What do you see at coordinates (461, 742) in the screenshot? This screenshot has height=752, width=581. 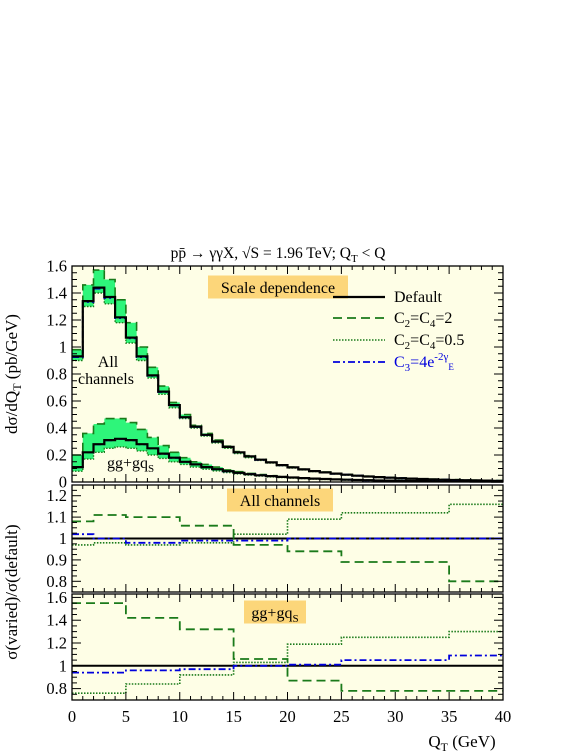 I see `x-axis-label: QT (GeV)` at bounding box center [461, 742].